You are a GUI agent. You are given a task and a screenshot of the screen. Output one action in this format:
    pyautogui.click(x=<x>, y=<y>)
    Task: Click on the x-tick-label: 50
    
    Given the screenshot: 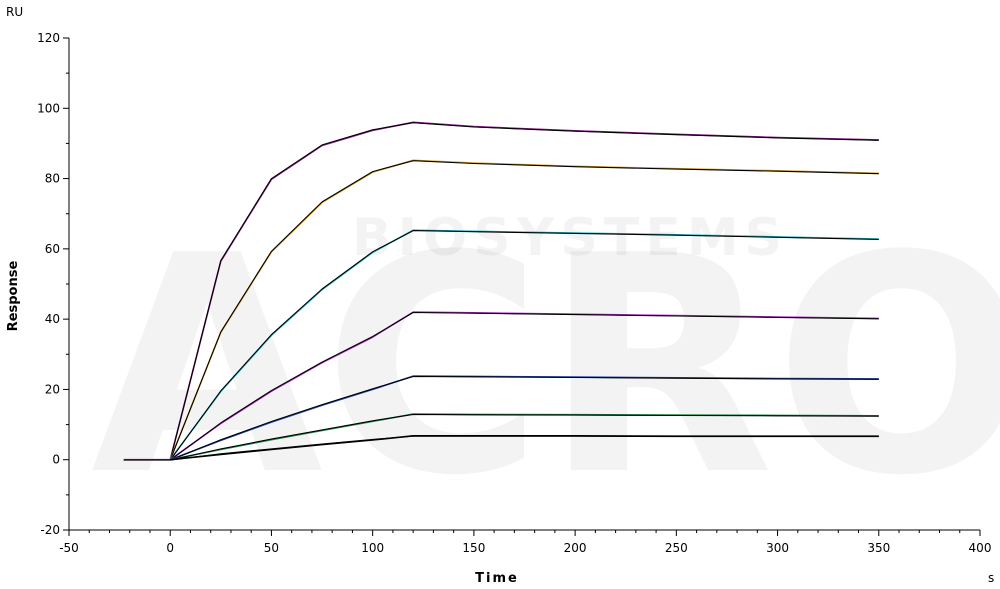 What is the action you would take?
    pyautogui.click(x=271, y=548)
    